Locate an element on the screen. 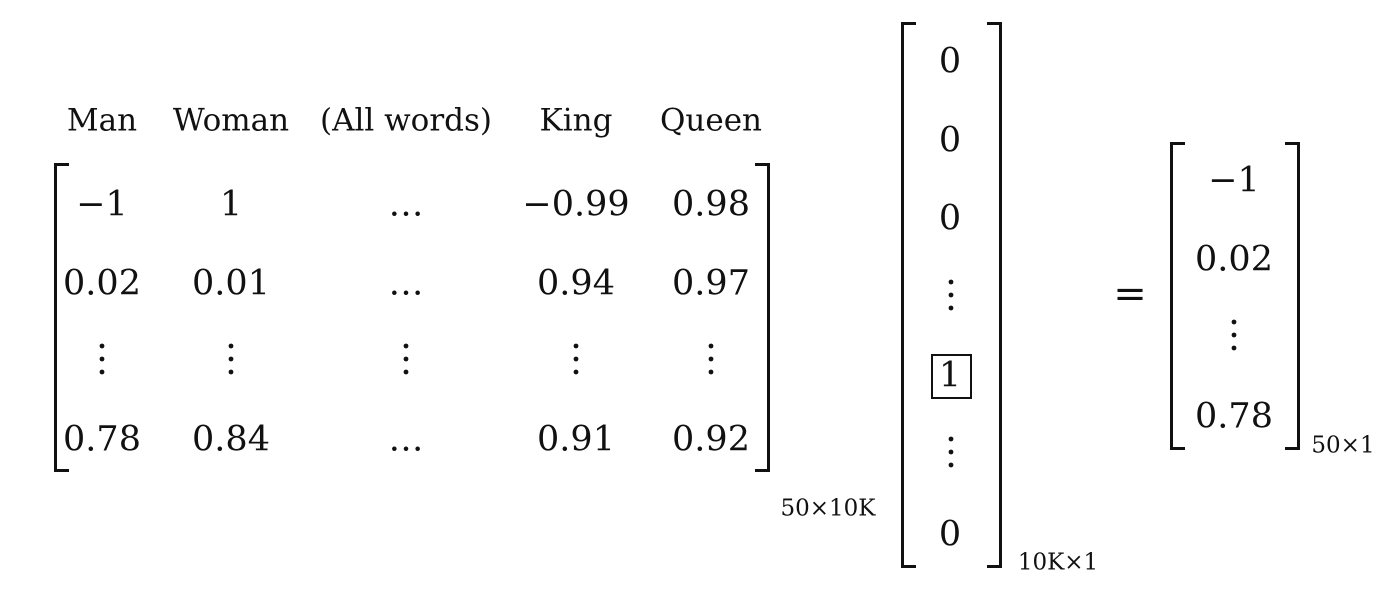  matrix-right-bracket is located at coordinates (762, 317).